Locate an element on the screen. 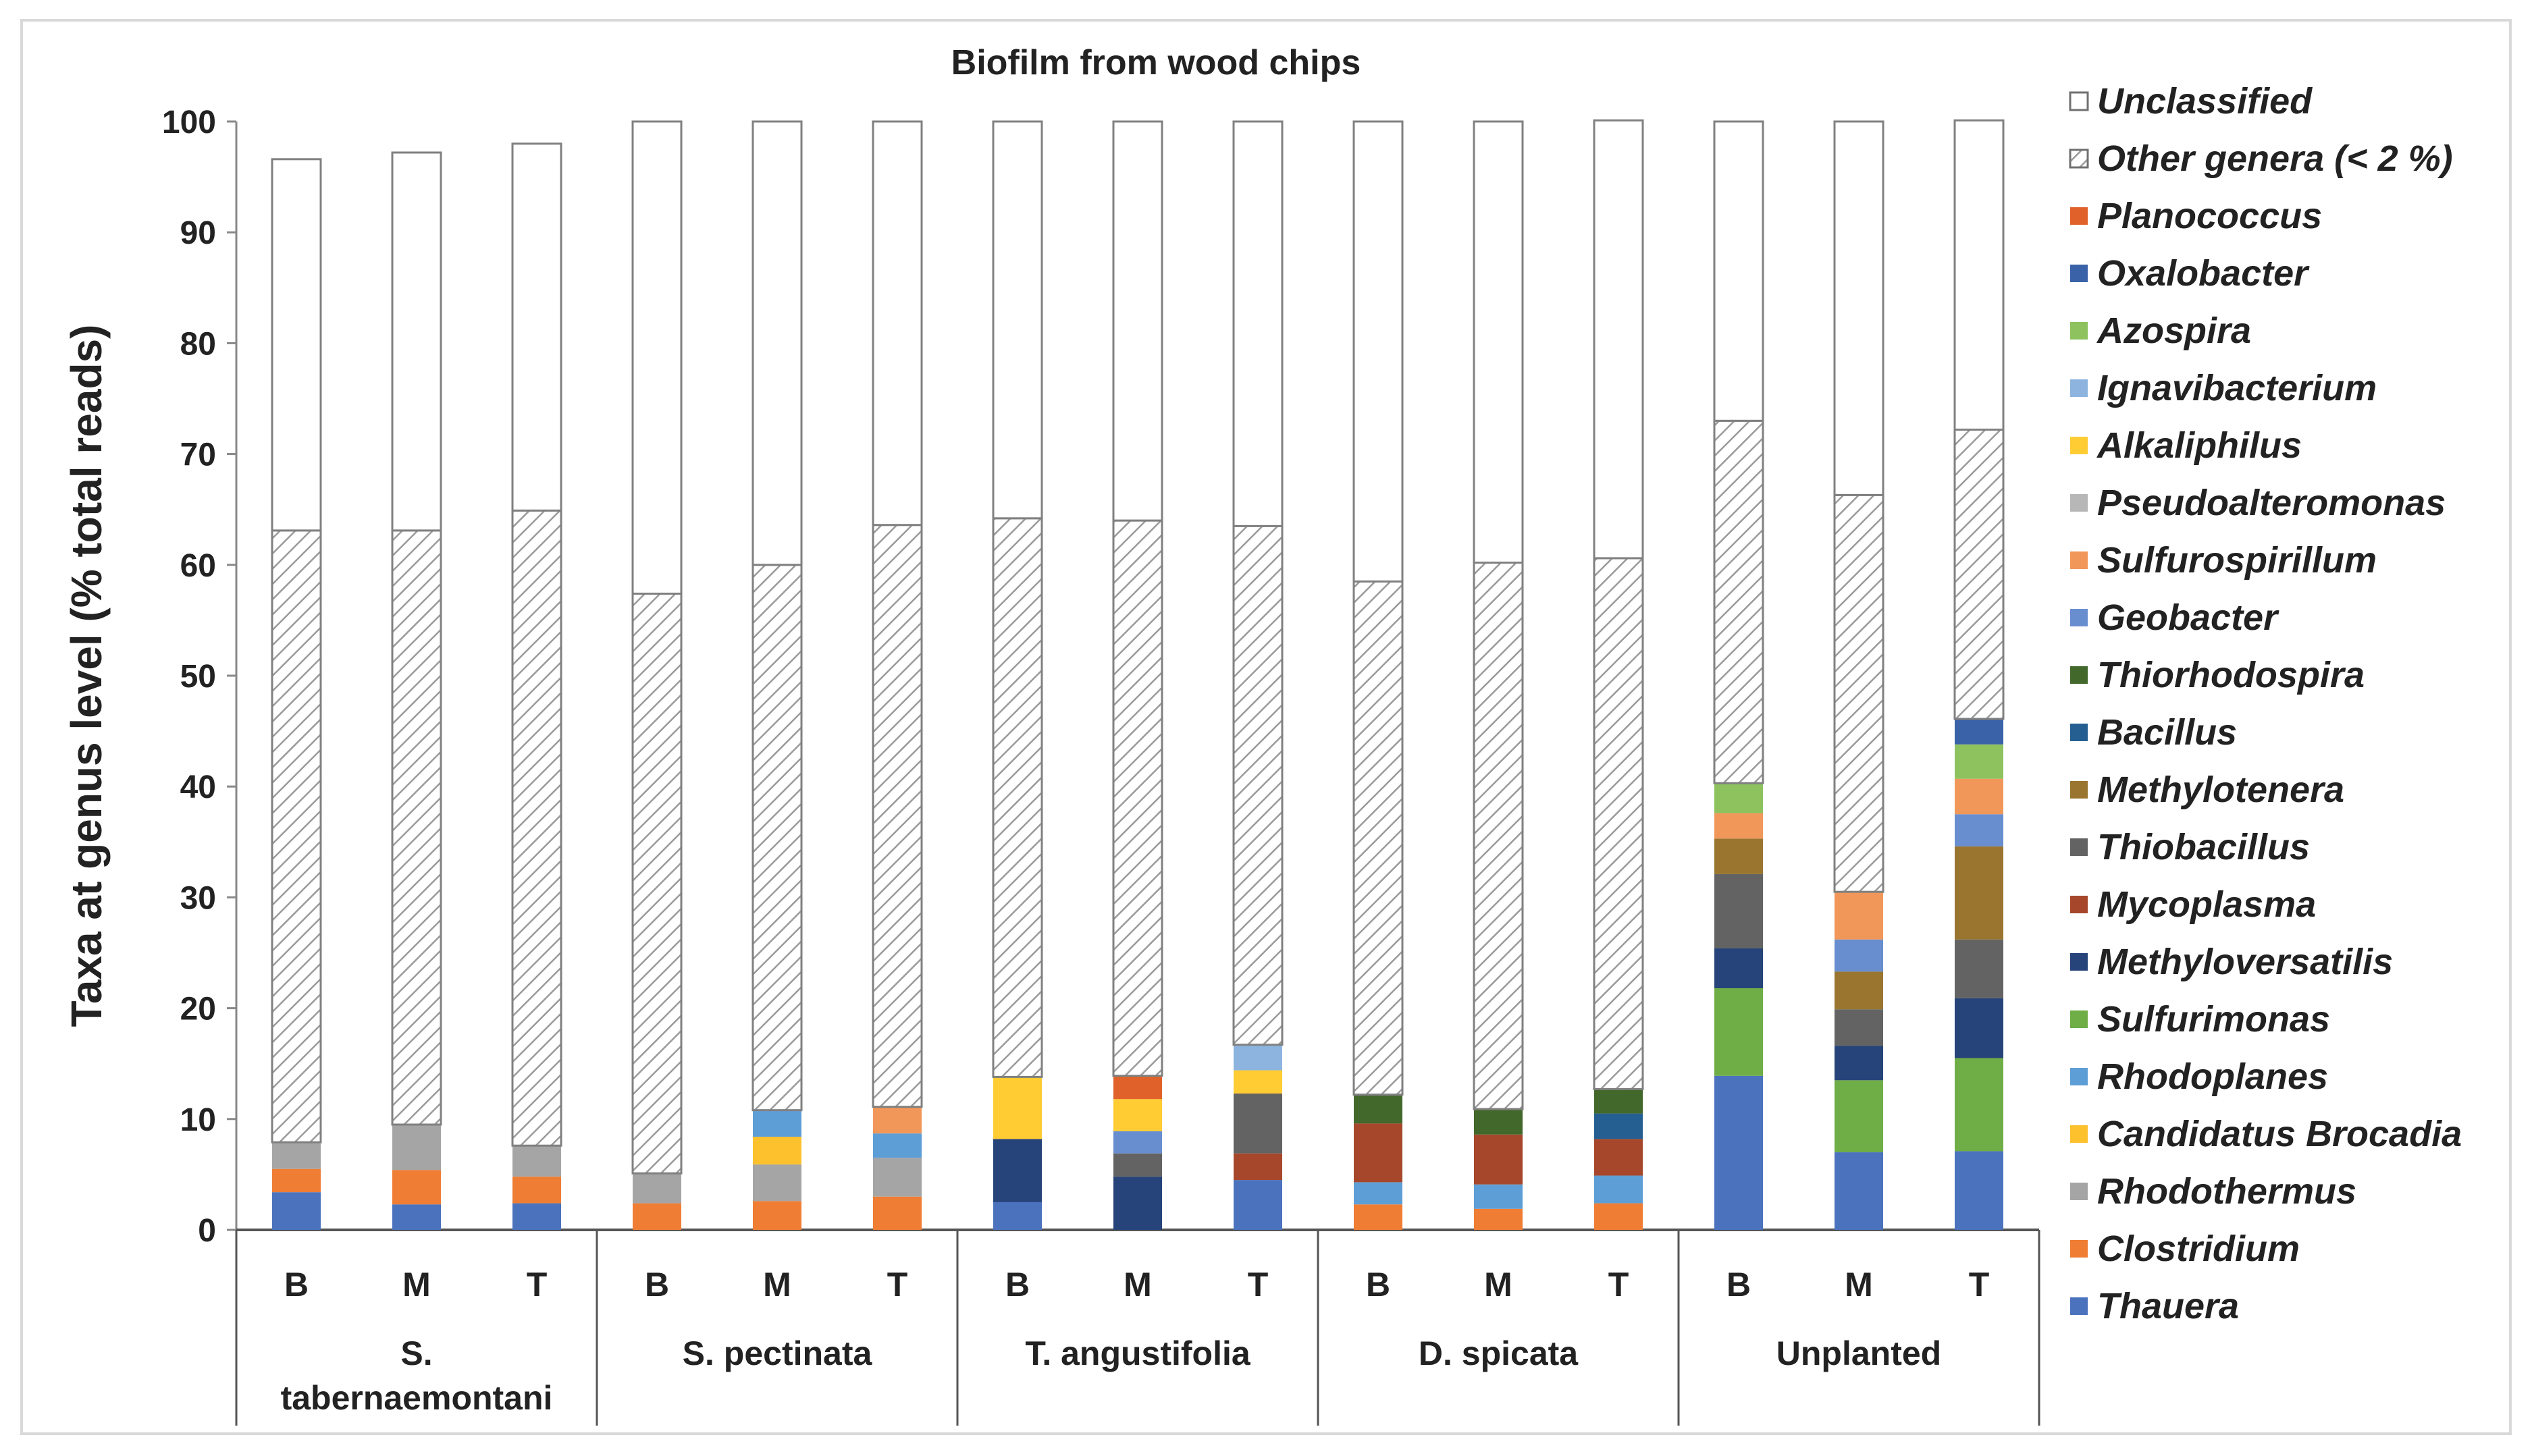  legend-label: Other genera (< 2 %) is located at coordinates (2275, 158).